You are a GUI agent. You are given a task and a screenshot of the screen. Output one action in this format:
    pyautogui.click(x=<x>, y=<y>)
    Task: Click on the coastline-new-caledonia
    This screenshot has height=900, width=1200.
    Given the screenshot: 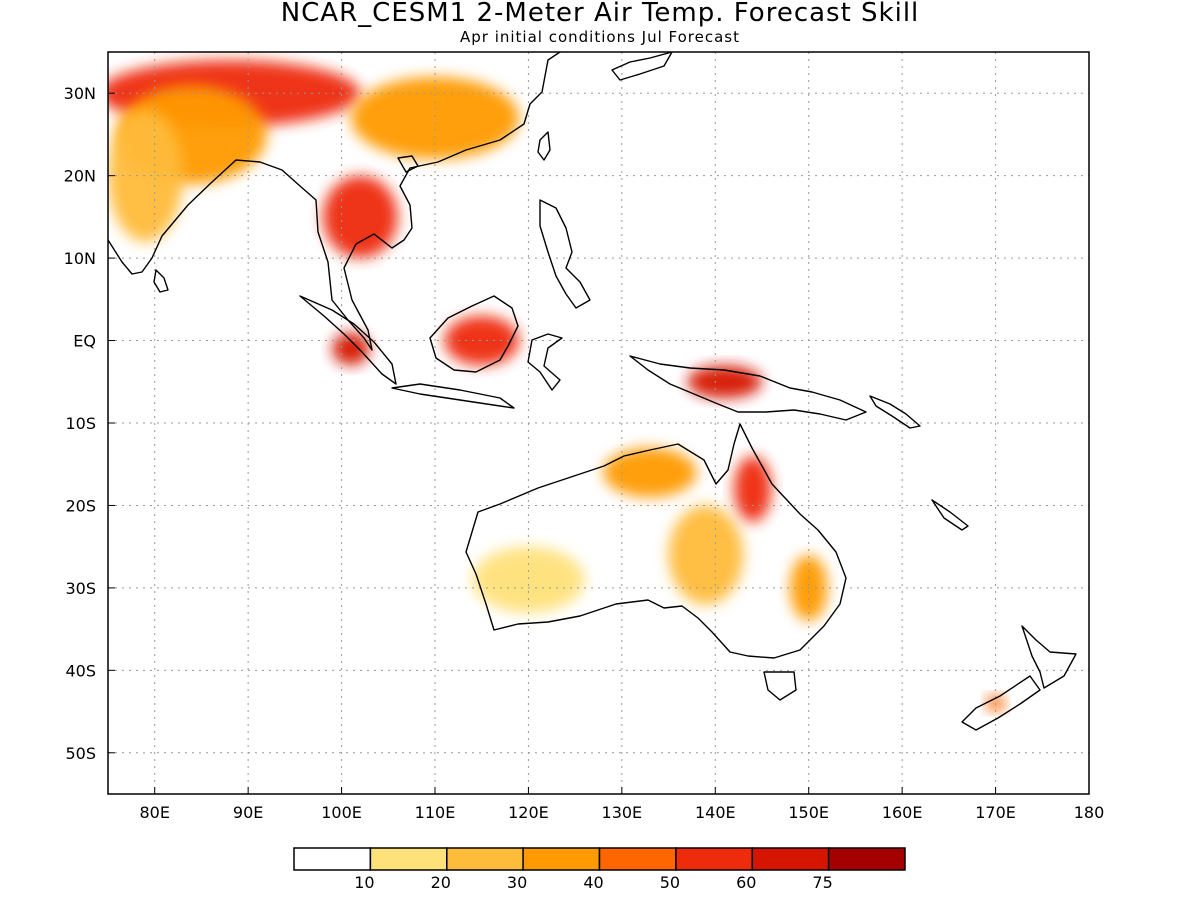 What is the action you would take?
    pyautogui.click(x=950, y=515)
    